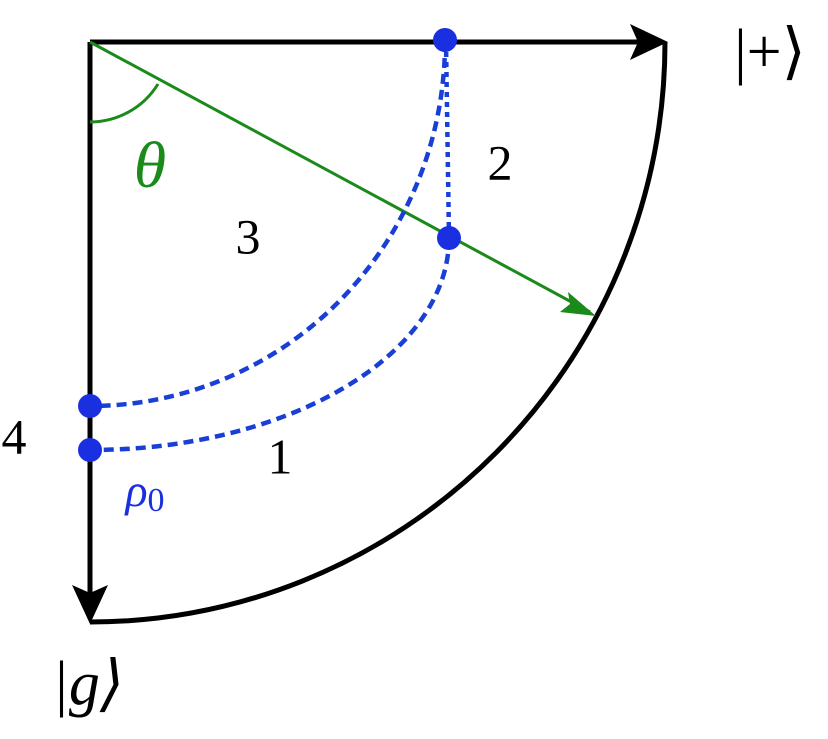  I want to click on state-symbol: ρ, so click(135, 490).